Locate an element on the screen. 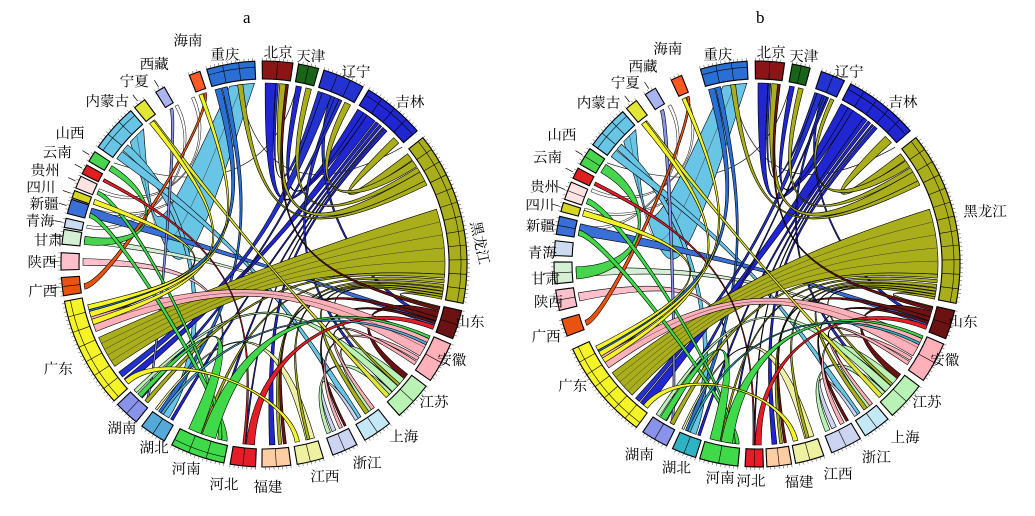 Image resolution: width=1035 pixels, height=516 pixels. svg-text: b is located at coordinates (760, 17).